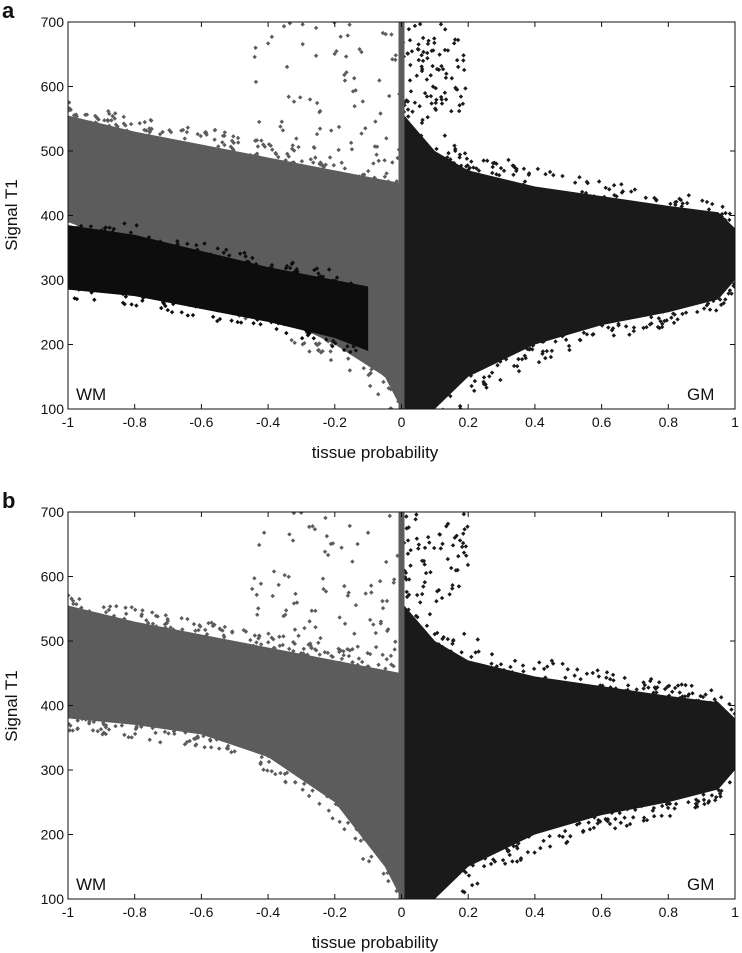  Describe the element at coordinates (53, 577) in the screenshot. I see `y-tick-label: 600` at that location.